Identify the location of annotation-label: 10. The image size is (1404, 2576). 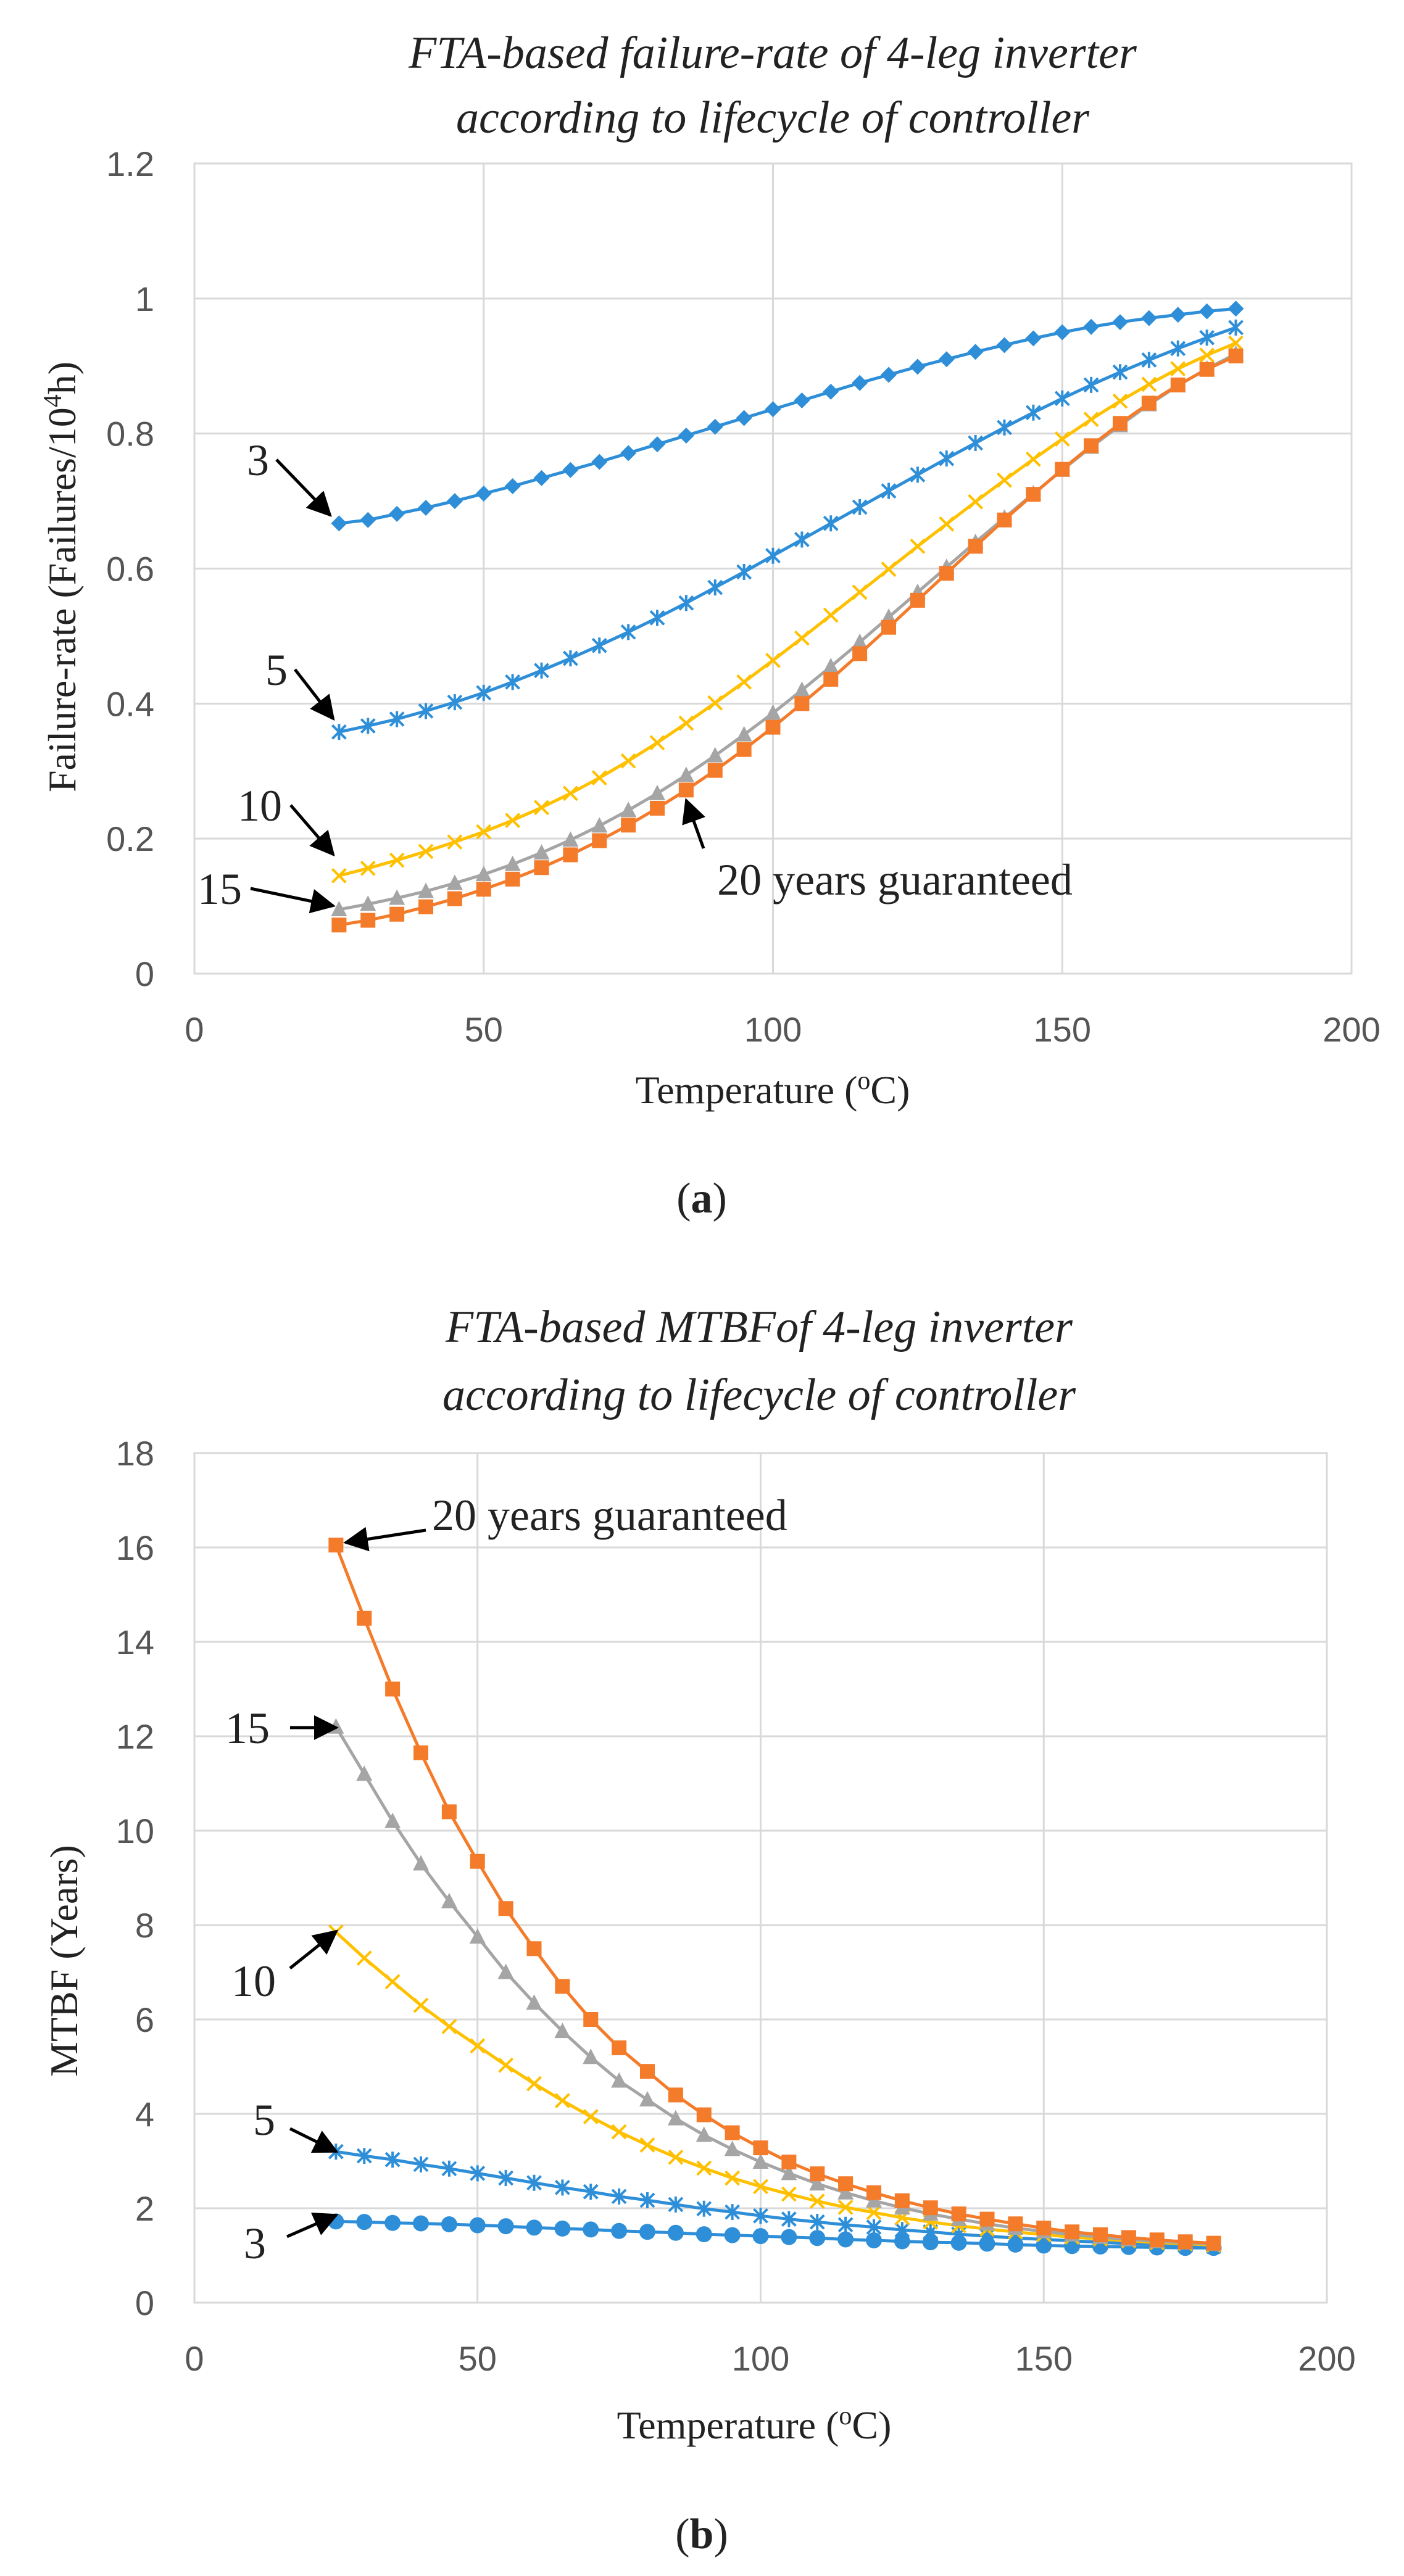
(260, 805).